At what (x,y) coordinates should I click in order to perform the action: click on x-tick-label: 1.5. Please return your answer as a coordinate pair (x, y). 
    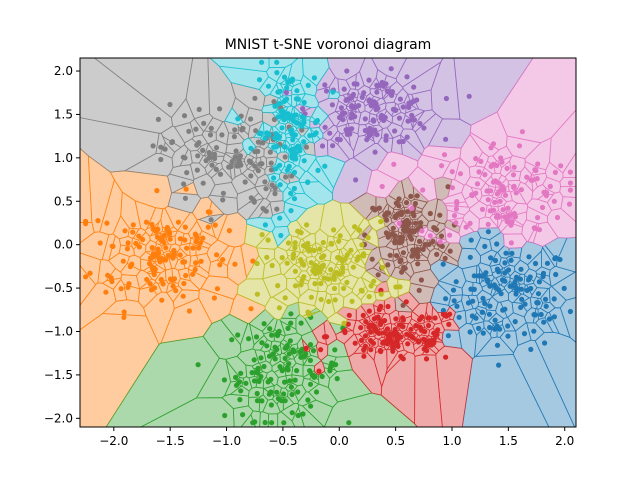
    Looking at the image, I should click on (508, 441).